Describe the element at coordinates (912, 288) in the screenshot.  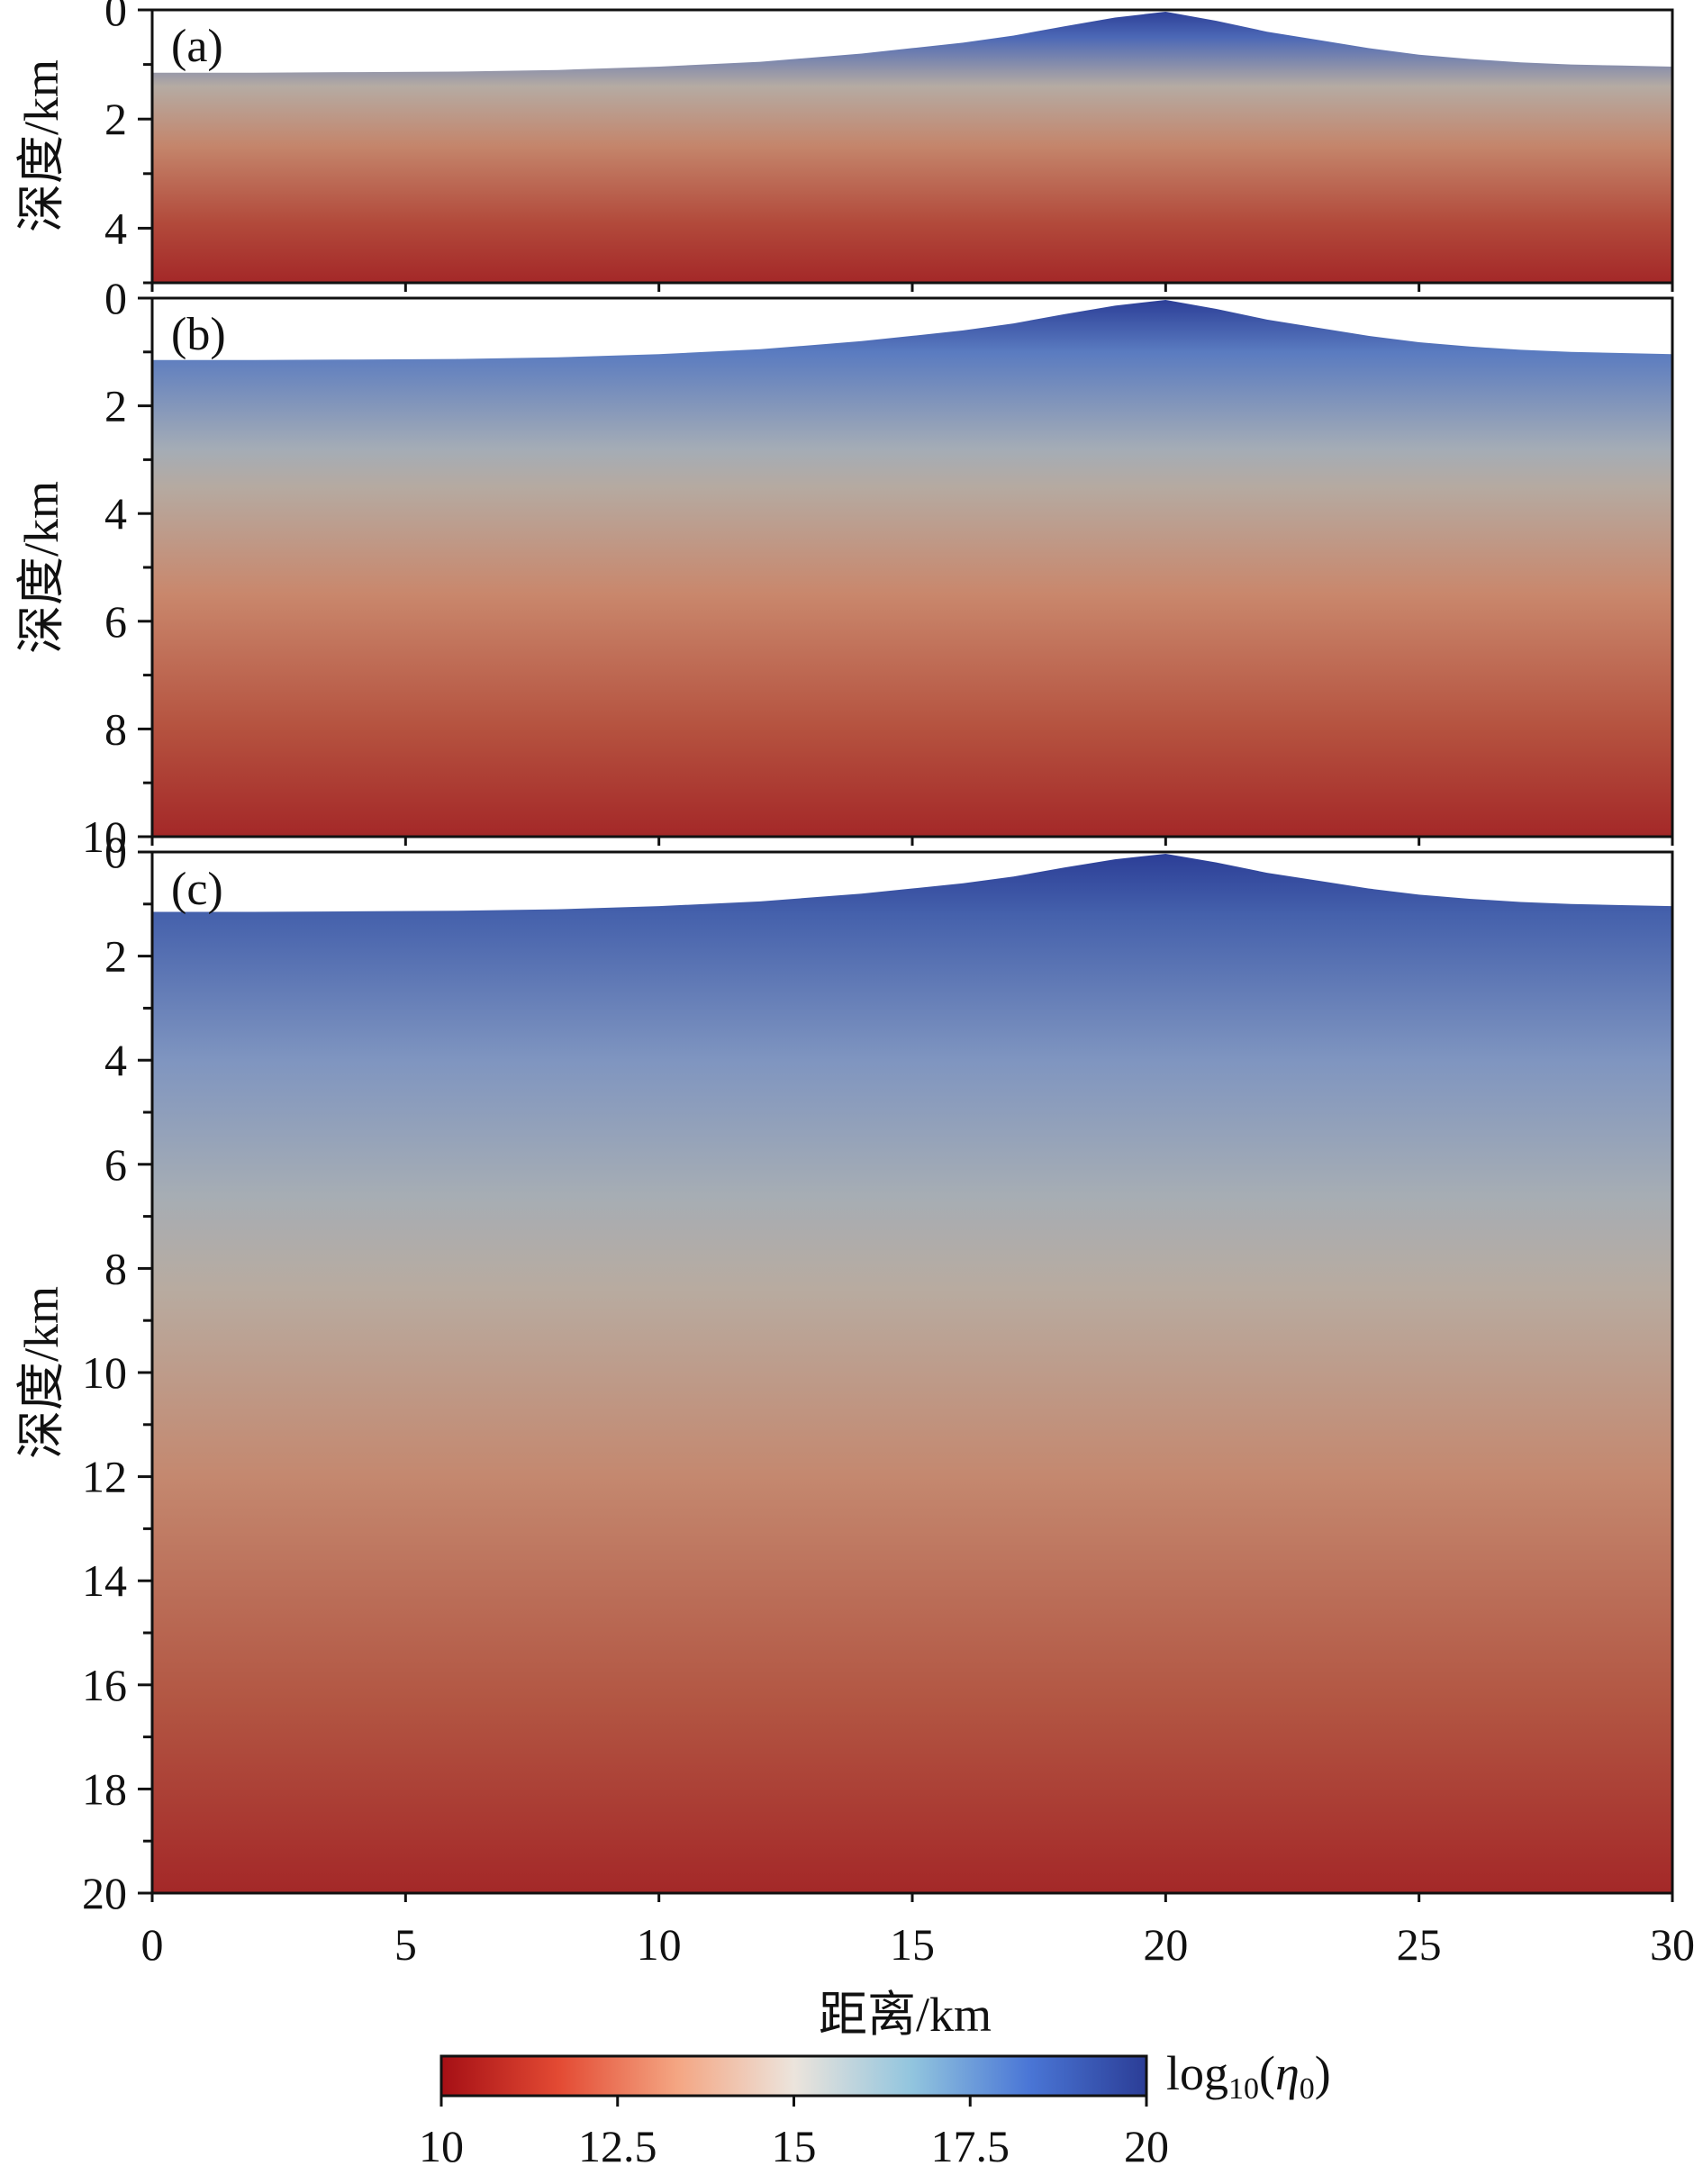
I see `panel-a-x-ticks` at that location.